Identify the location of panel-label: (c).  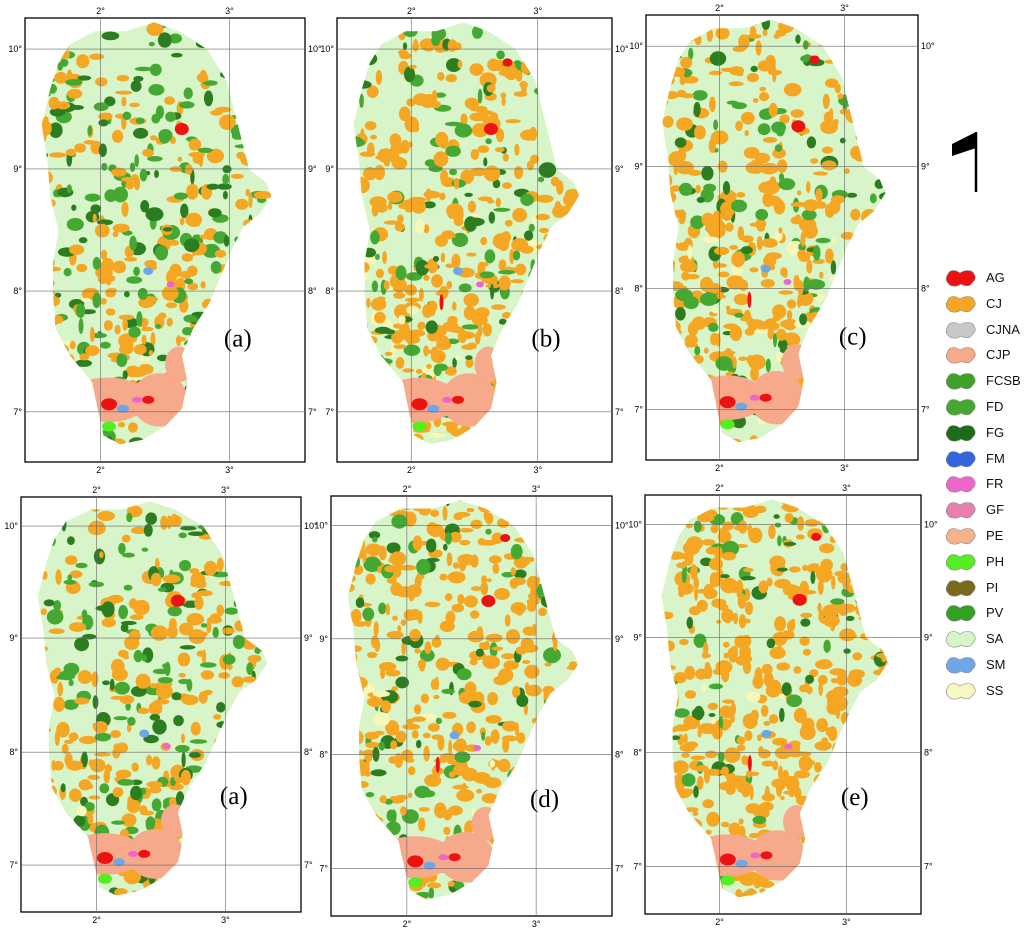
(853, 336).